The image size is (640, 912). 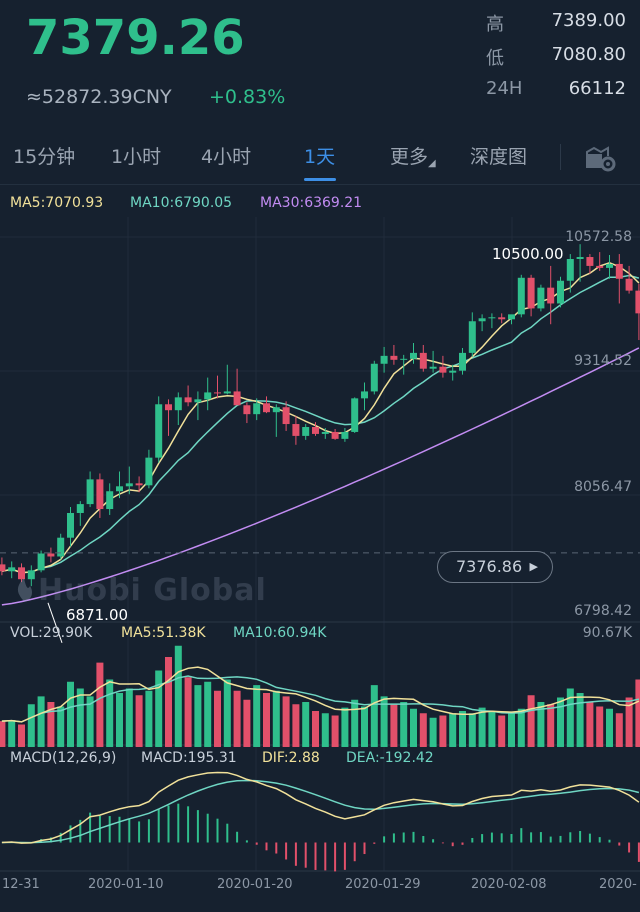 I want to click on stat-label: 24H, so click(x=504, y=88).